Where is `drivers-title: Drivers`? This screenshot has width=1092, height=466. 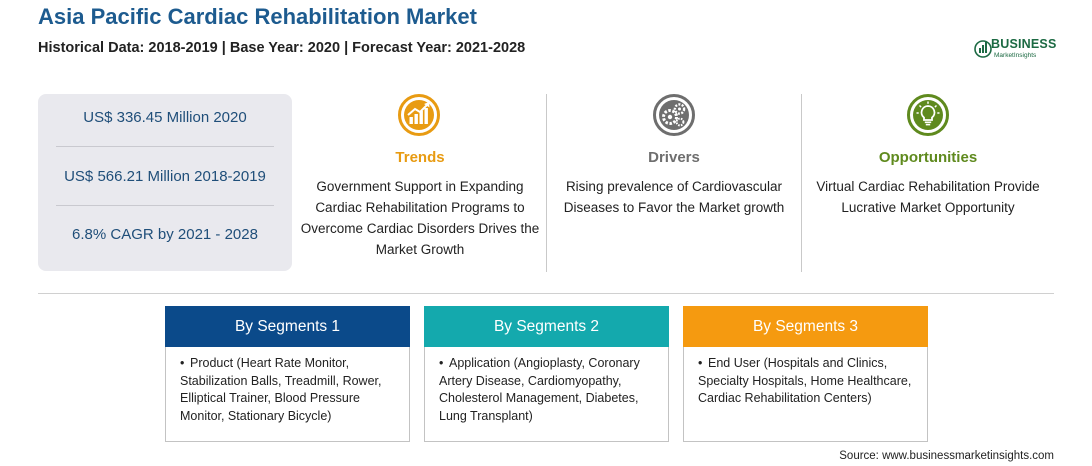 drivers-title: Drivers is located at coordinates (674, 157).